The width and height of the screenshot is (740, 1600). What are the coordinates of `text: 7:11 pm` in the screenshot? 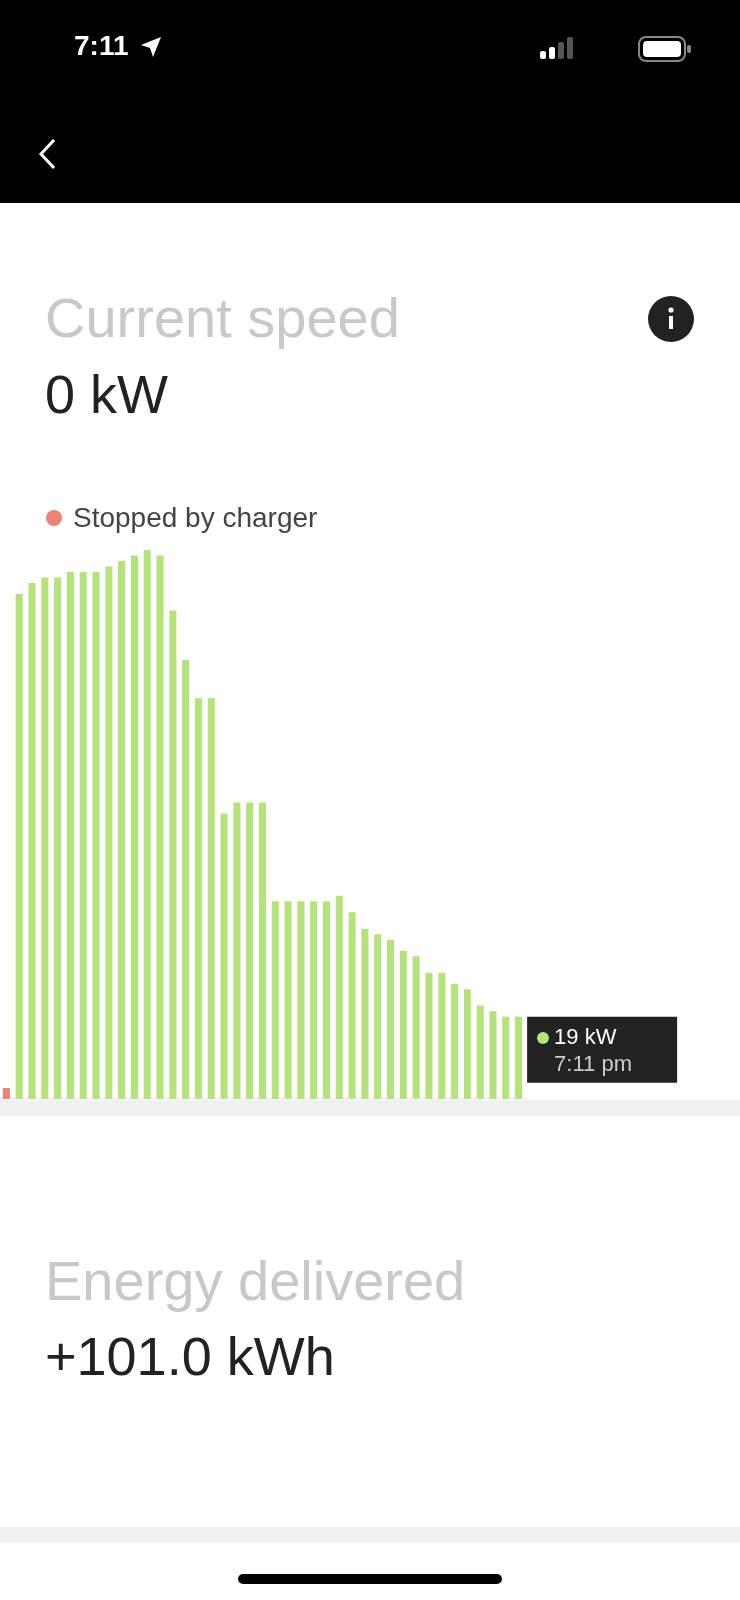 It's located at (593, 1063).